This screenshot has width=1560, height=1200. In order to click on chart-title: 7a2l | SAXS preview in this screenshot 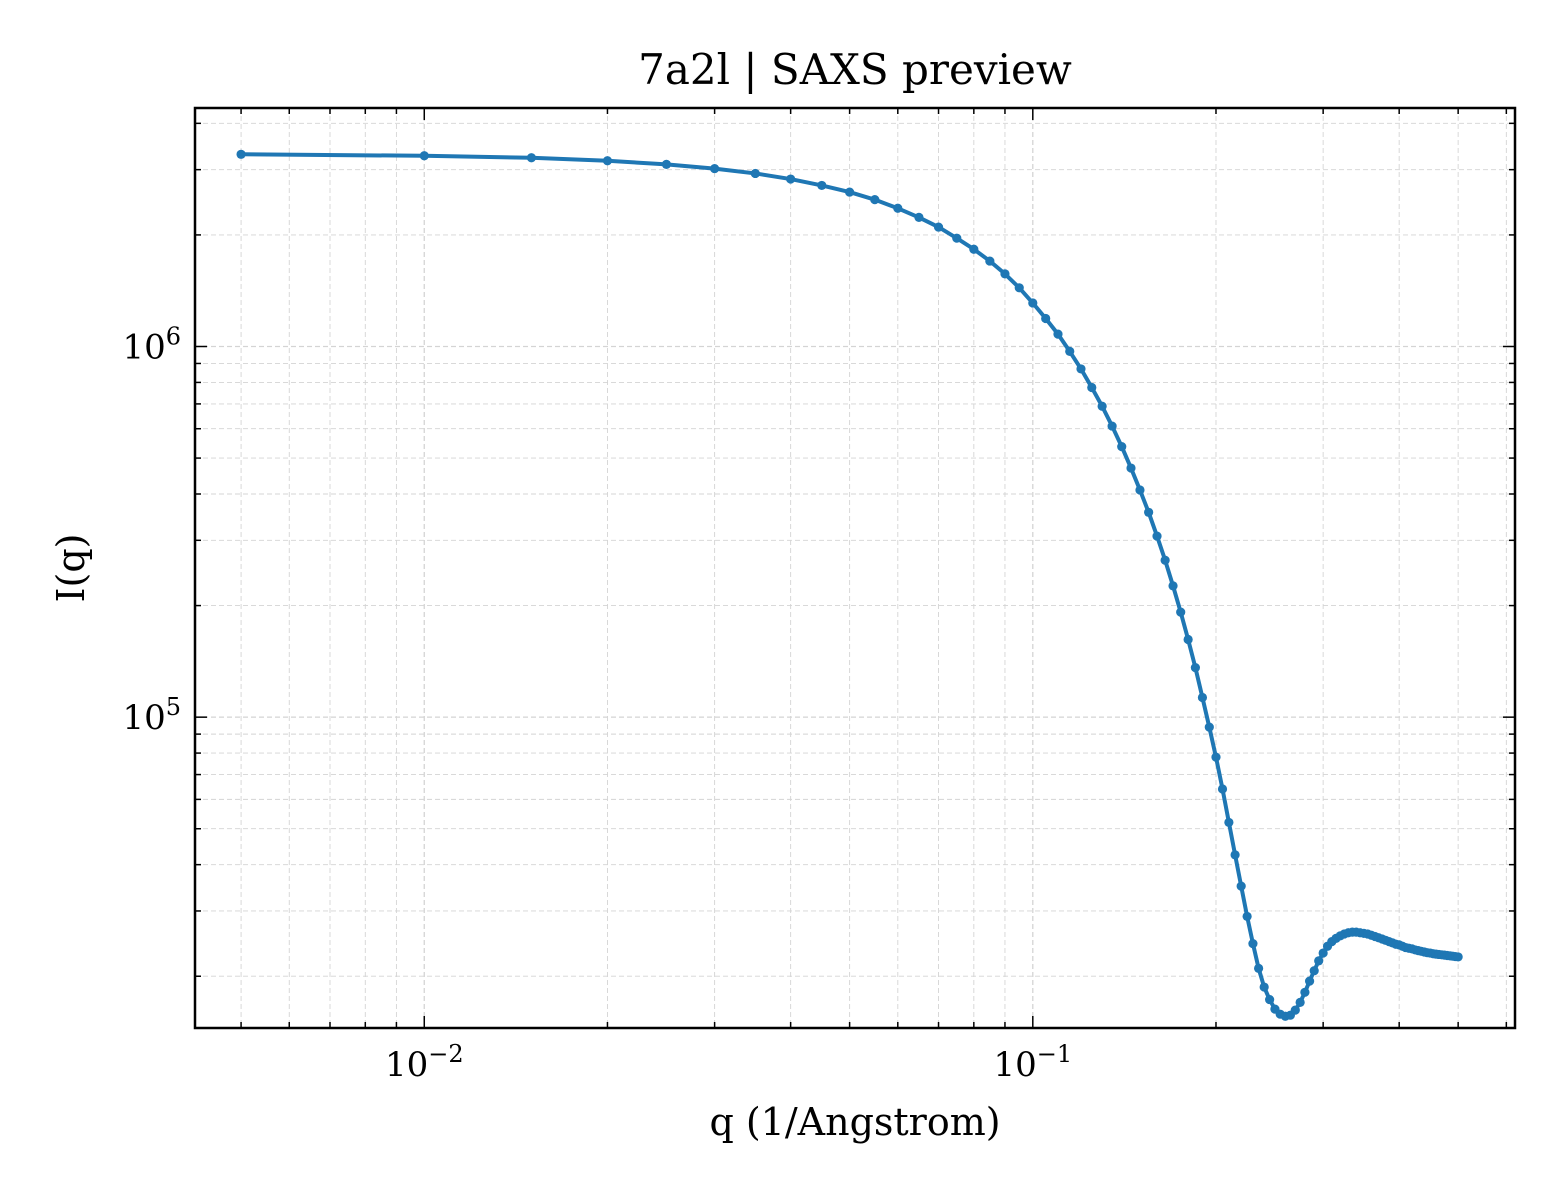, I will do `click(855, 69)`.